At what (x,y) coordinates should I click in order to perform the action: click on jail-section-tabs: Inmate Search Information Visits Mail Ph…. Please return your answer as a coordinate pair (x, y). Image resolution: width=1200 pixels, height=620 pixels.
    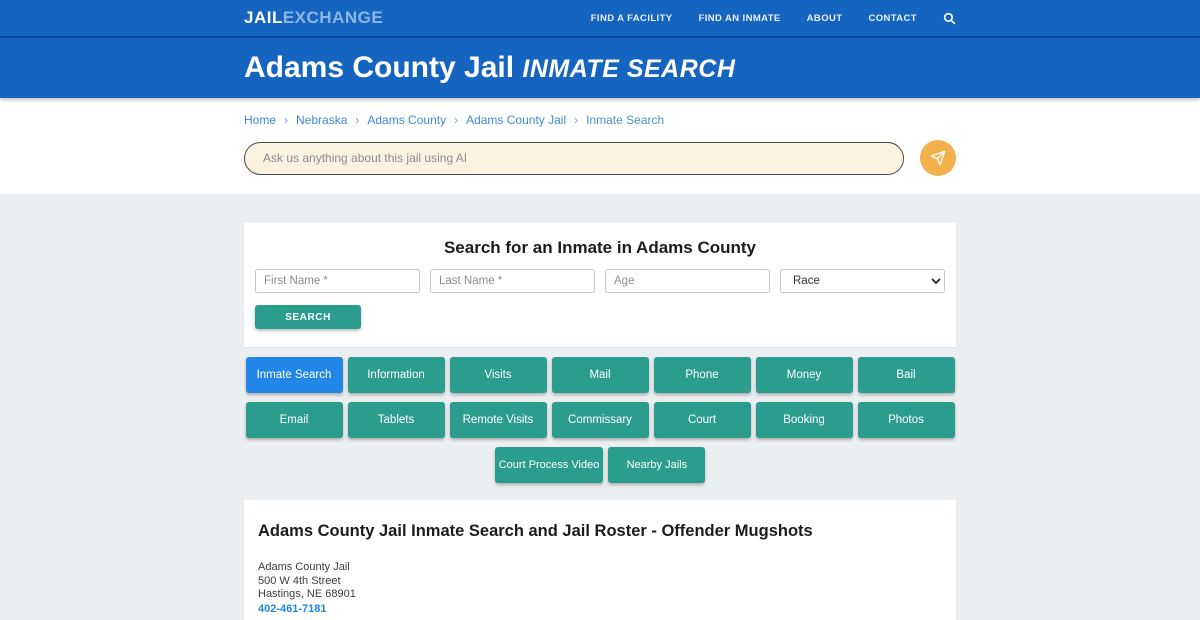
    Looking at the image, I should click on (600, 420).